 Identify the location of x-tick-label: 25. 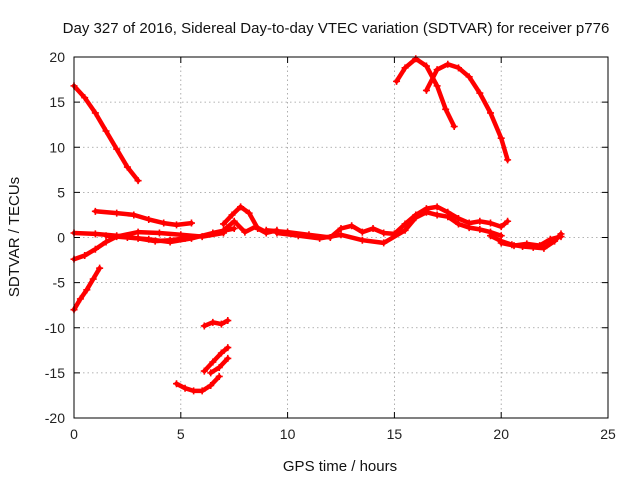
(608, 434).